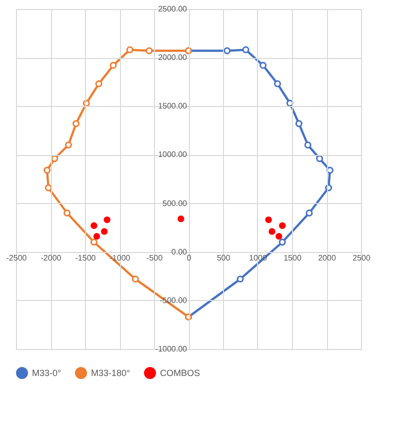  Describe the element at coordinates (173, 155) in the screenshot. I see `y-tick-label: 1000.00` at that location.